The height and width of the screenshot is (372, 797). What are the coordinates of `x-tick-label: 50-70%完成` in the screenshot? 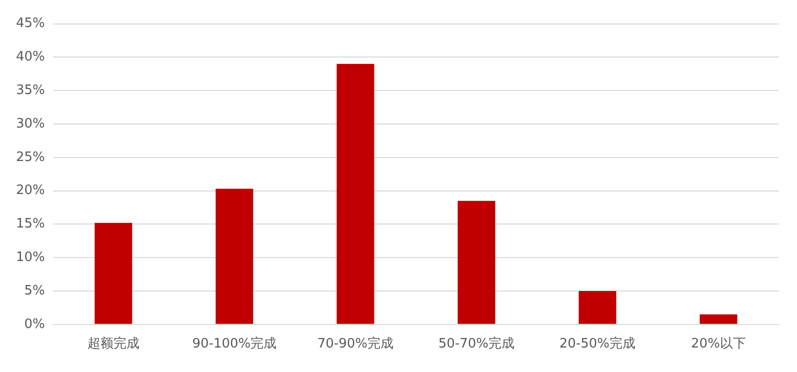 It's located at (476, 344).